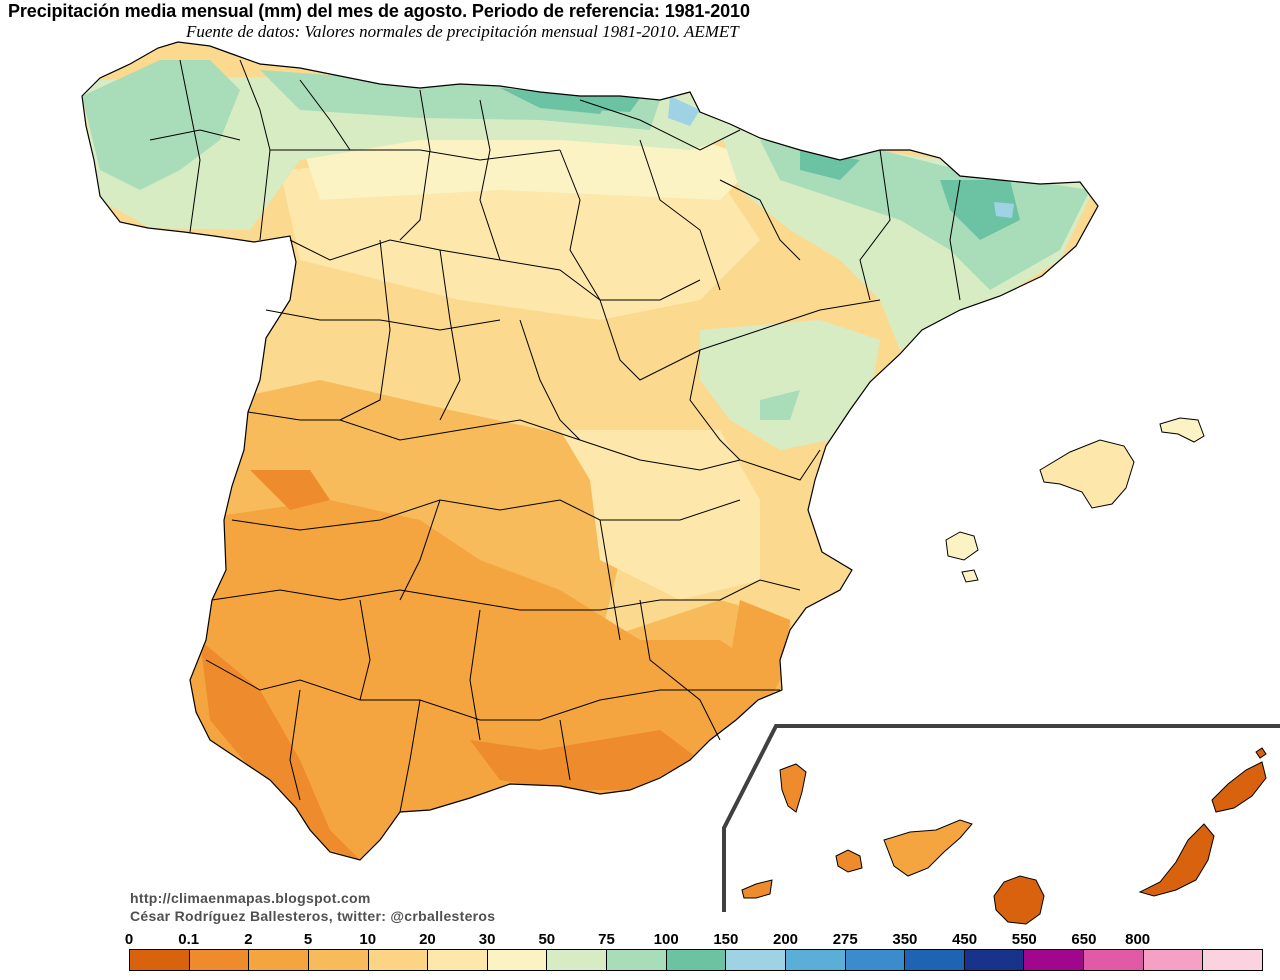 The height and width of the screenshot is (980, 1280). I want to click on legend-label: 30, so click(487, 939).